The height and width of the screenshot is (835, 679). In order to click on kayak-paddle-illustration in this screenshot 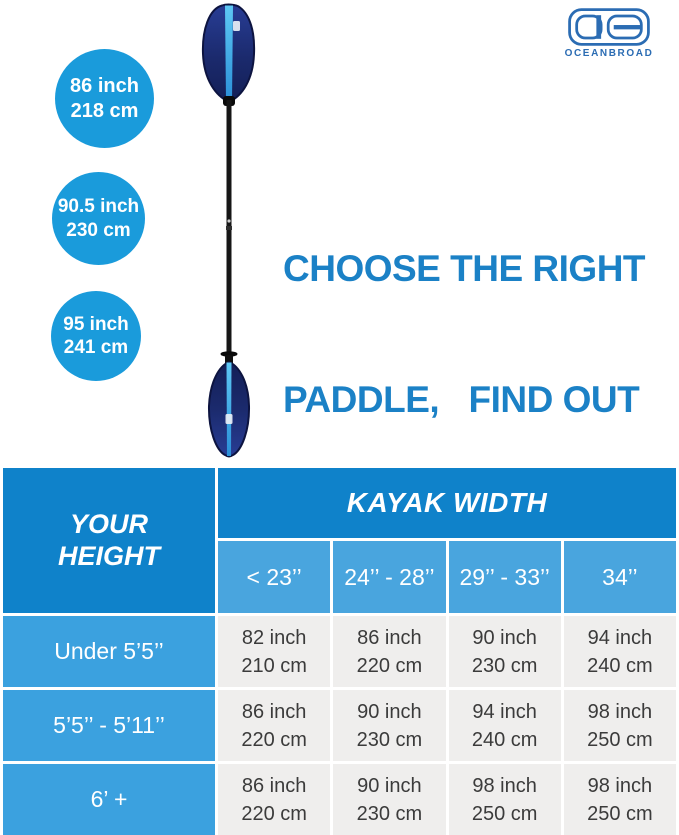, I will do `click(228, 230)`.